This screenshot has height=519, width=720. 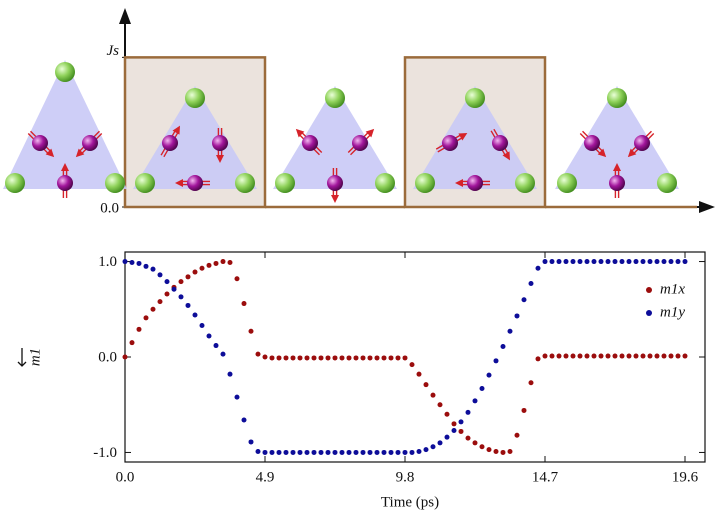 What do you see at coordinates (113, 51) in the screenshot?
I see `y-tick-label: Js` at bounding box center [113, 51].